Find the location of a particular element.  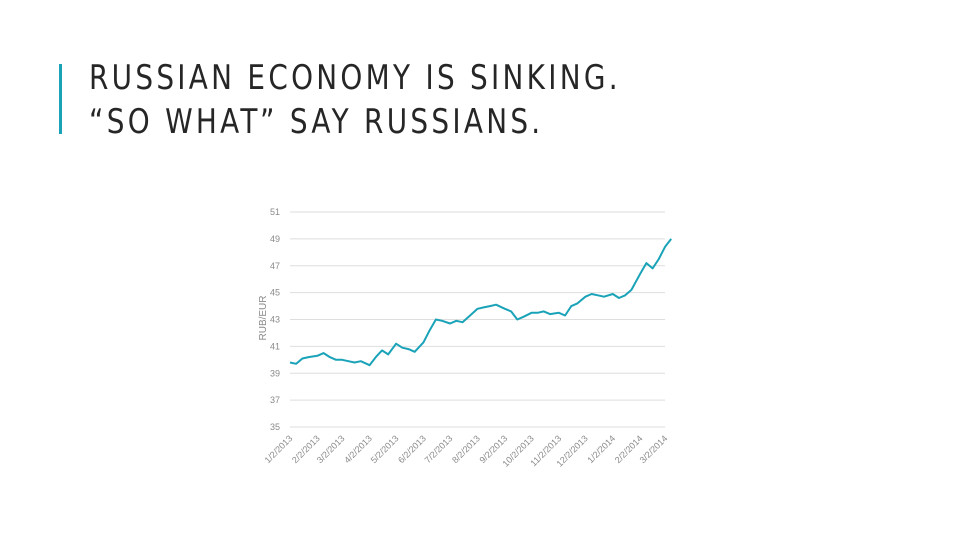

y-tick-label: 43 is located at coordinates (275, 320).